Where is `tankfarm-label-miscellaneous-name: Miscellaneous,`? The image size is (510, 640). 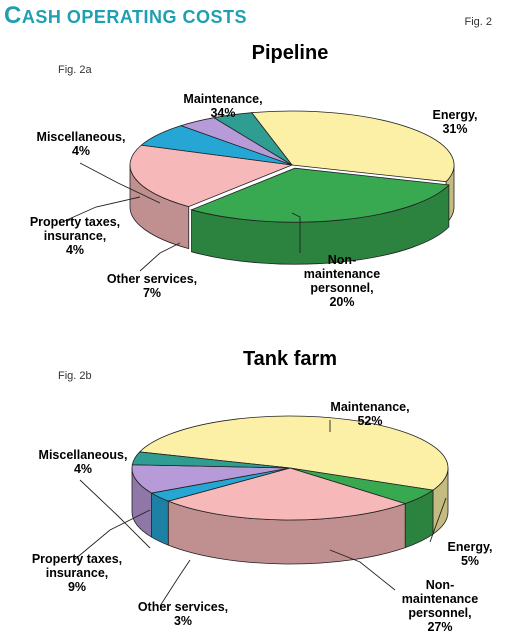
tankfarm-label-miscellaneous-name: Miscellaneous, is located at coordinates (83, 455).